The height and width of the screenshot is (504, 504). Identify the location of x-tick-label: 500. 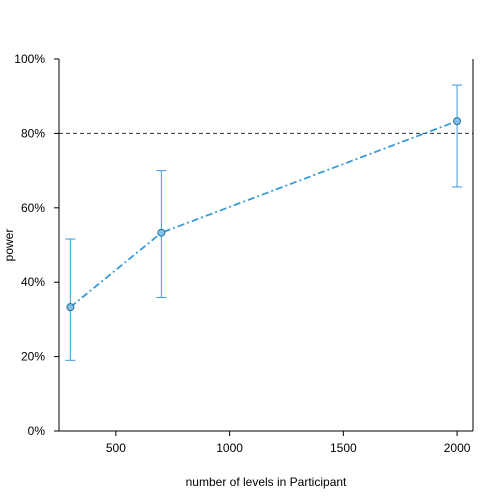
(116, 448).